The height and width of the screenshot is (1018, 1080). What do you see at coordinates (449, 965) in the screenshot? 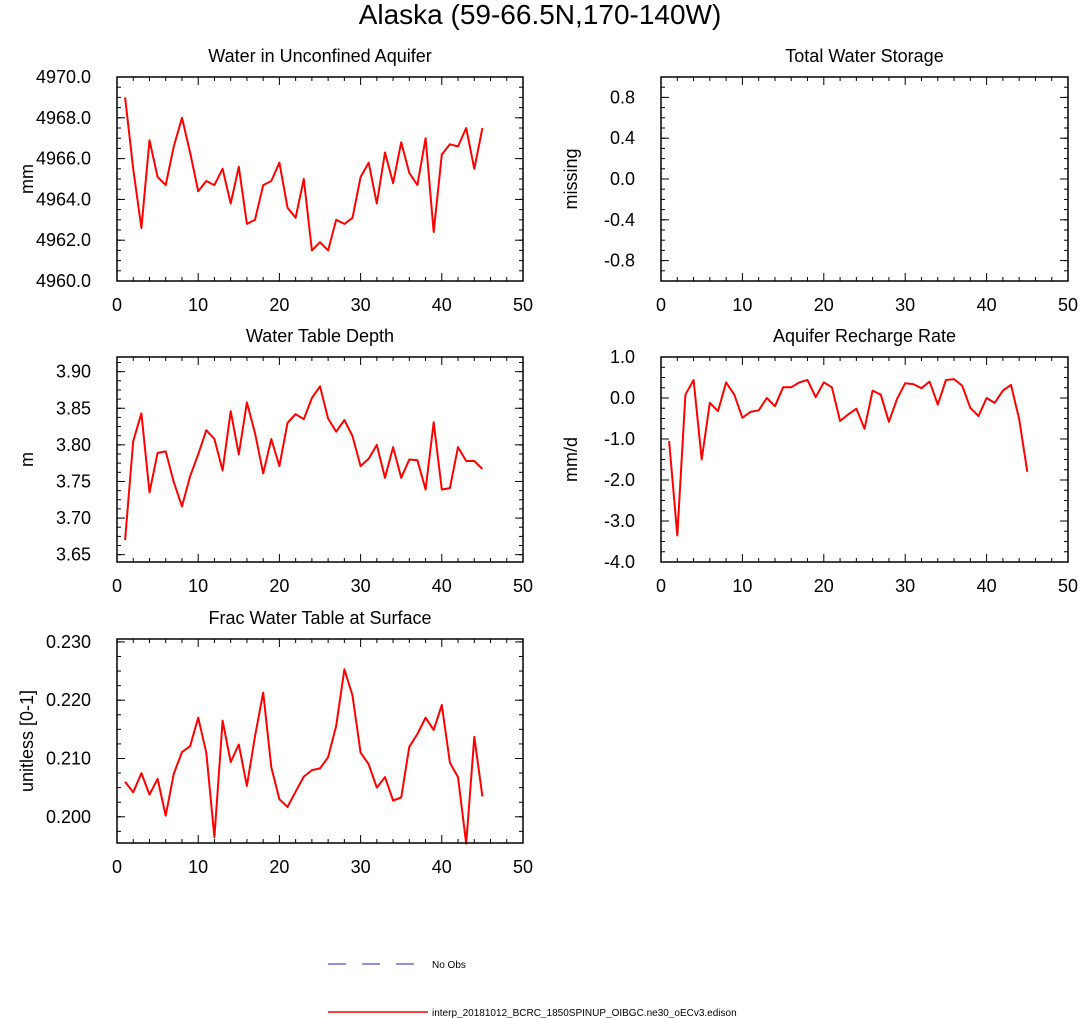
I see `legend-label-no-obs: No Obs` at bounding box center [449, 965].